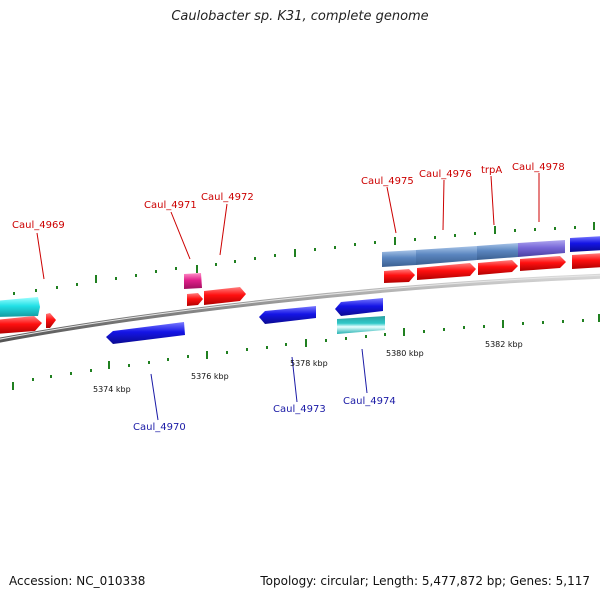 This screenshot has height=600, width=600. I want to click on top-leader-lines, so click(288, 226).